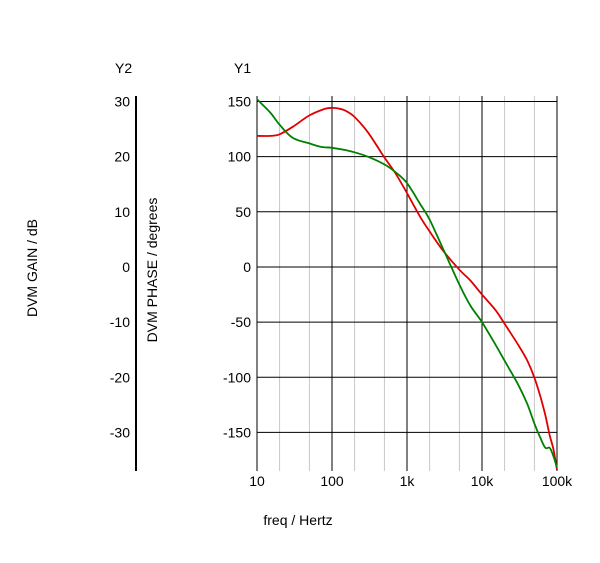 This screenshot has height=563, width=600. Describe the element at coordinates (237, 377) in the screenshot. I see `y1-tick-label: -100` at that location.